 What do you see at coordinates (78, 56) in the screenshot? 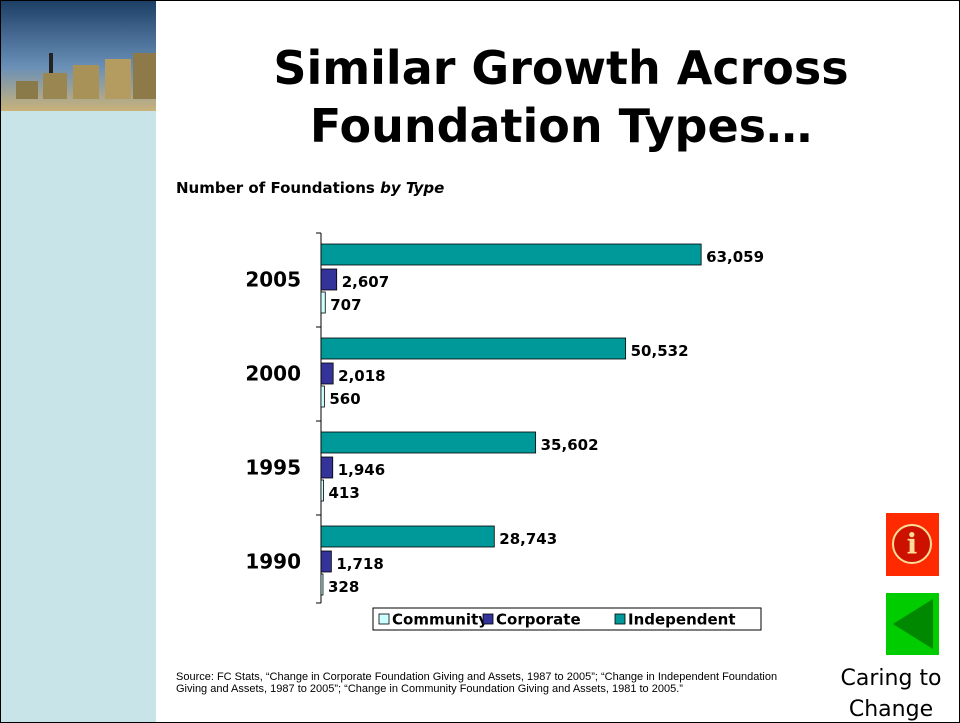
I see `coin-image` at bounding box center [78, 56].